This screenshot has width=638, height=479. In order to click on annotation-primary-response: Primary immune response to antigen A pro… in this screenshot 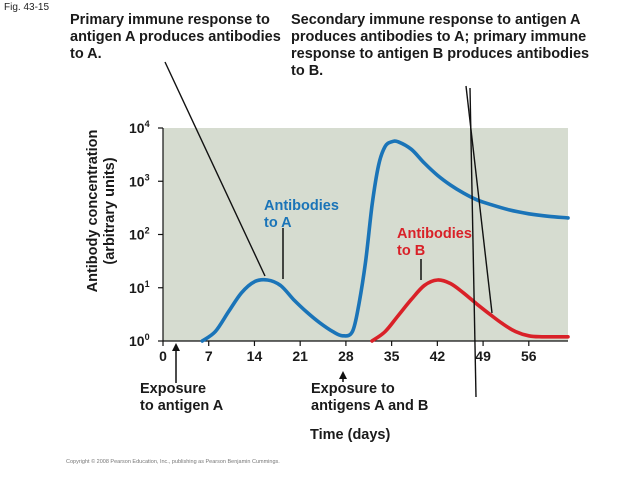, I will do `click(175, 37)`.